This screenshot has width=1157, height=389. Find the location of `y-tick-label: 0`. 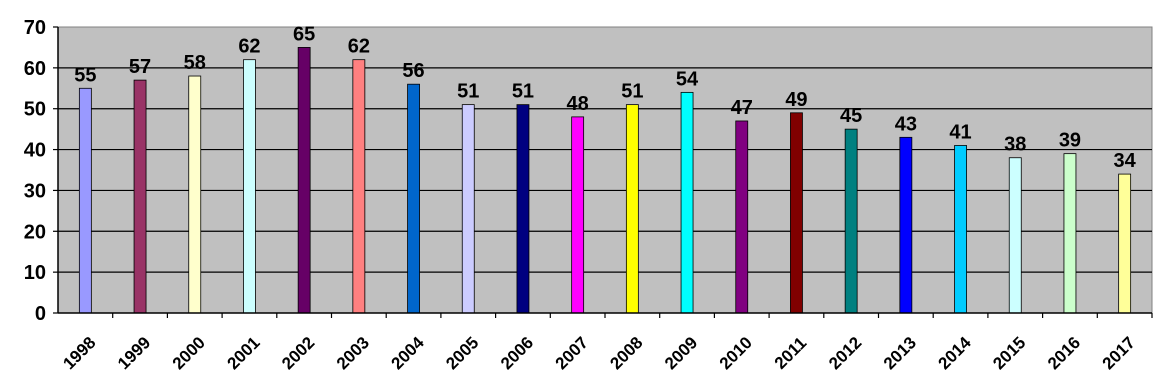

y-tick-label: 0 is located at coordinates (40, 314).